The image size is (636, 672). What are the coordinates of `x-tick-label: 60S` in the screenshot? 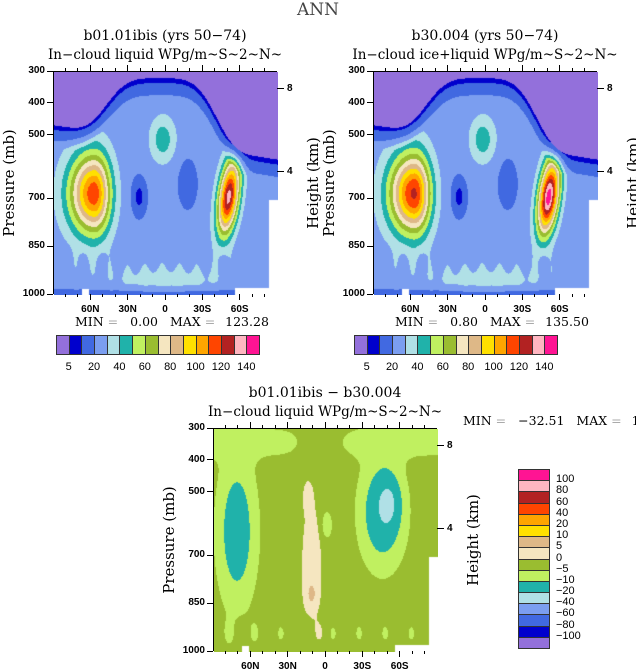 It's located at (559, 309).